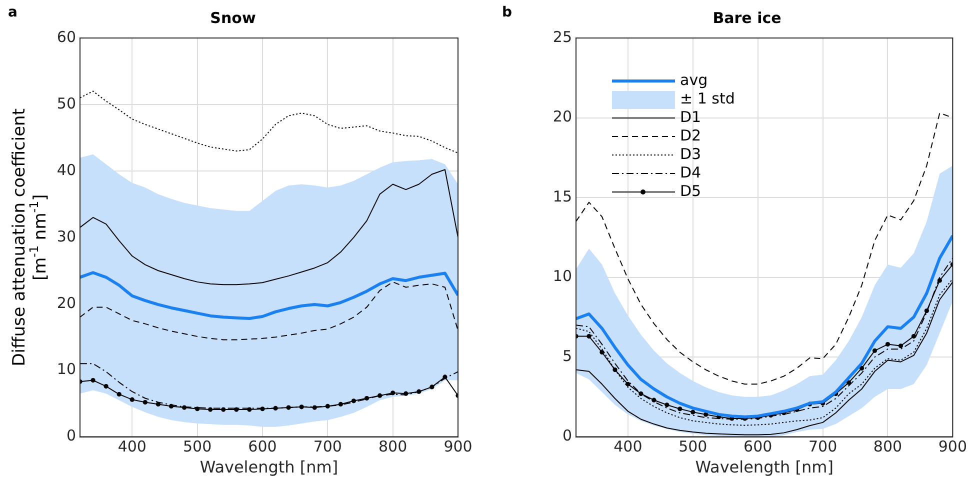 This screenshot has width=969, height=480. I want to click on y-tick-label: 15, so click(562, 196).